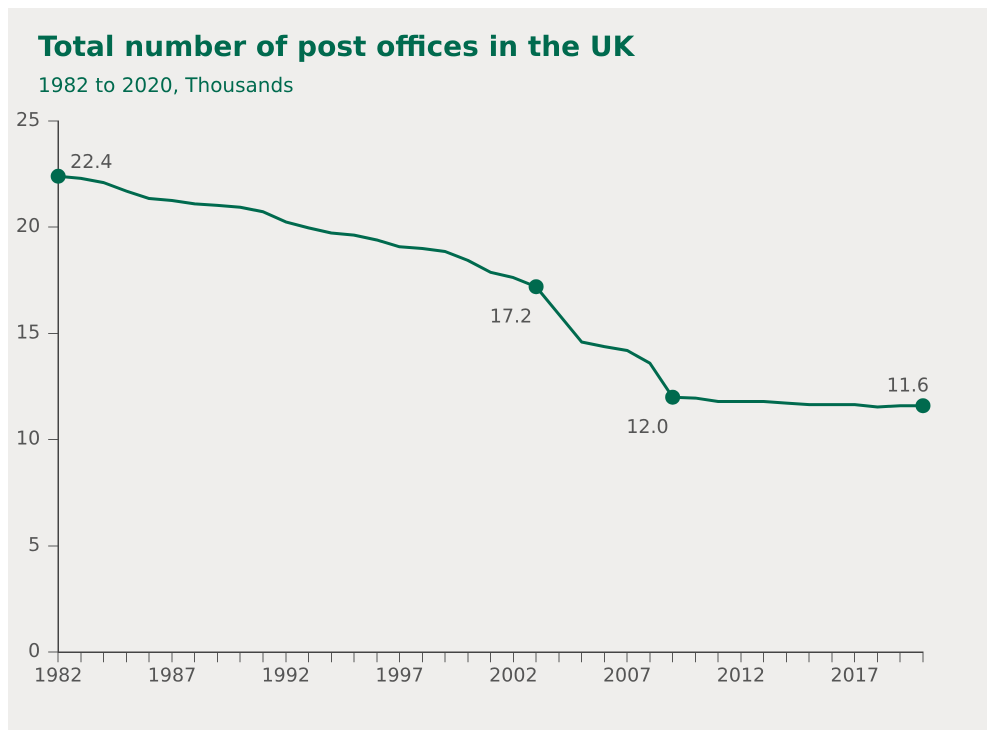  Describe the element at coordinates (854, 675) in the screenshot. I see `x-tick-label: 2017` at that location.